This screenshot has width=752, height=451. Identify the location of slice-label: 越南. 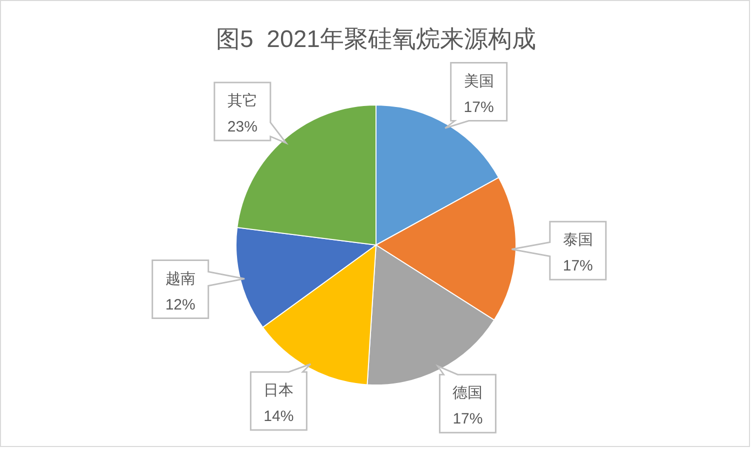
(180, 279).